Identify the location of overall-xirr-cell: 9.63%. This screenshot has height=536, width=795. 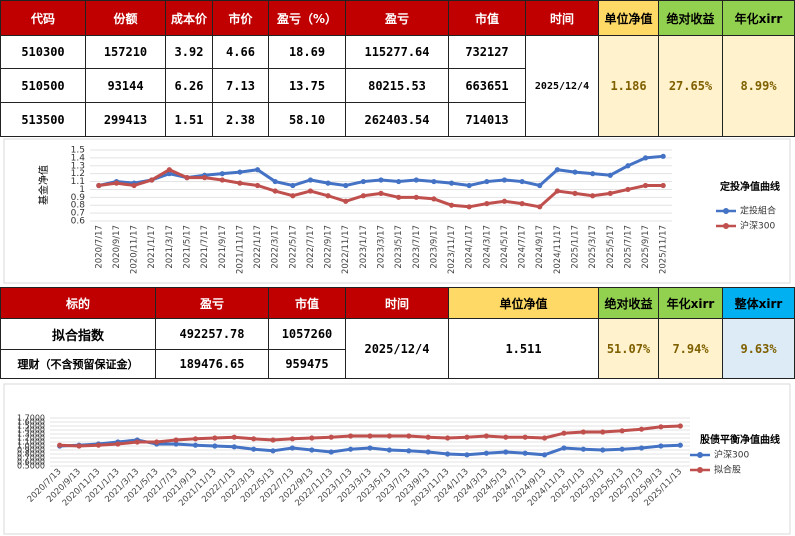
(758, 348).